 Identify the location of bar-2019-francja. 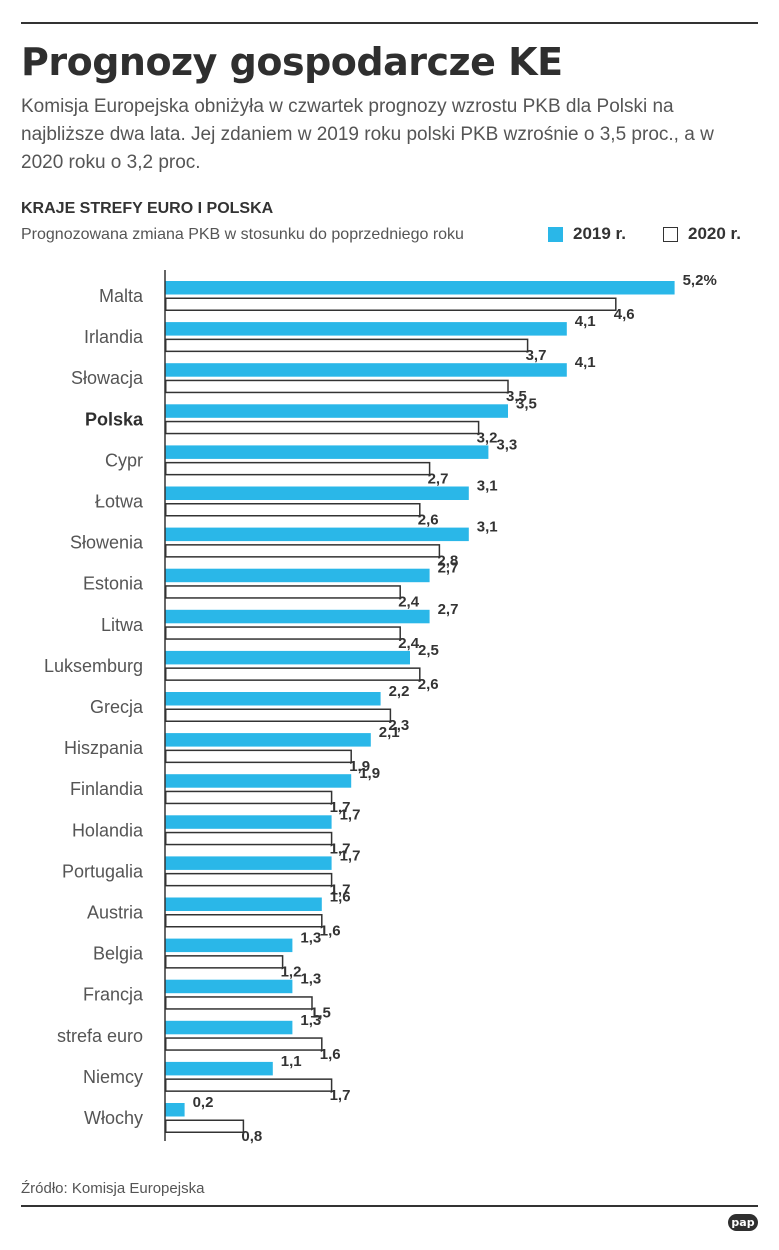
(229, 986).